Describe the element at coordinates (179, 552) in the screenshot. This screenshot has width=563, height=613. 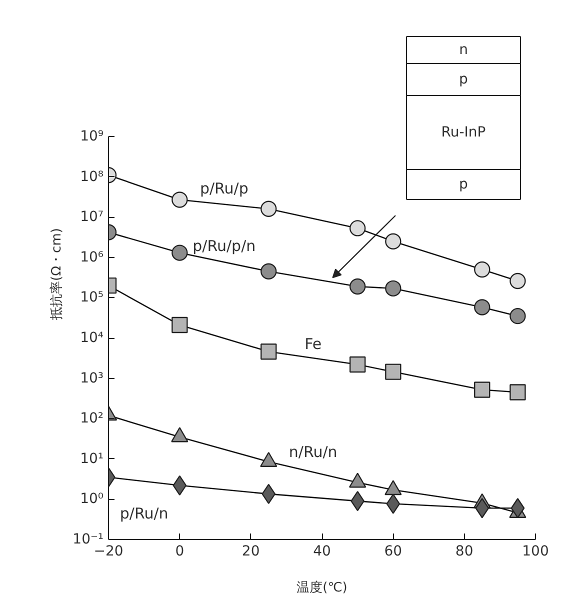
I see `x-tick-label: 0` at that location.